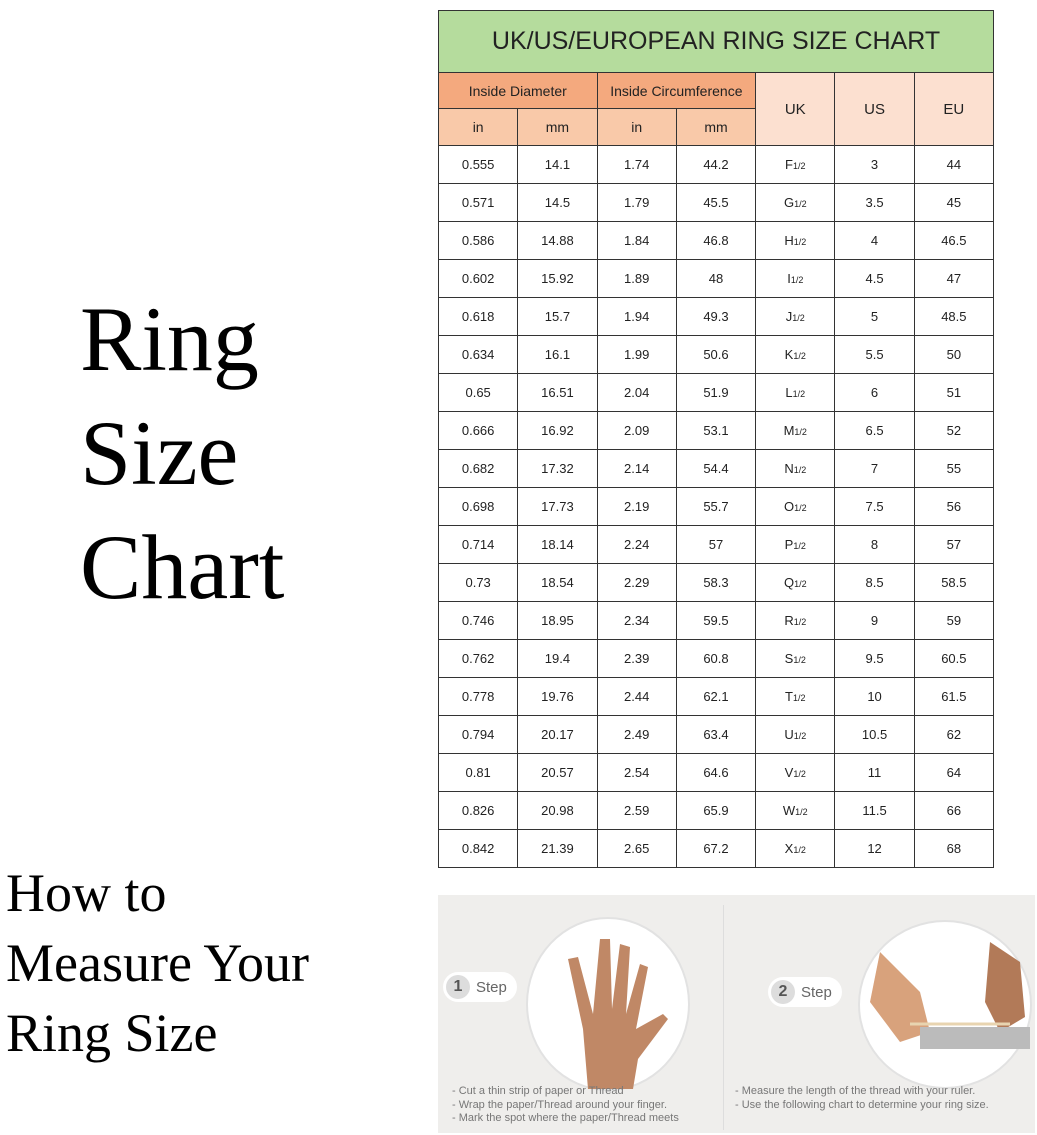 Image resolution: width=1037 pixels, height=1135 pixels. I want to click on cell-circumference-mm: 63.4, so click(716, 734).